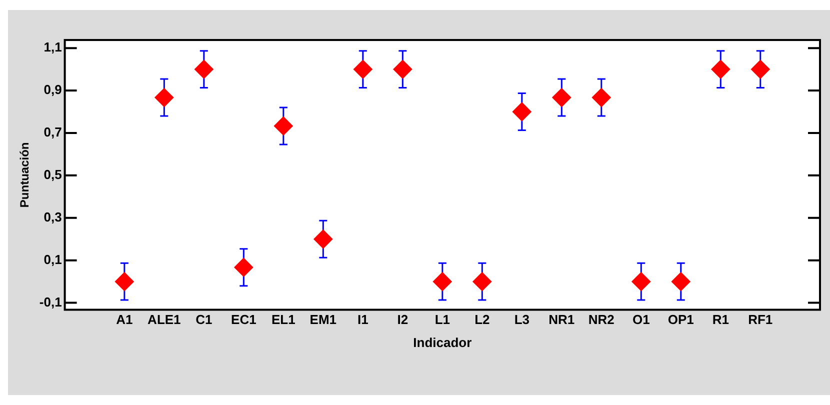  What do you see at coordinates (53, 259) in the screenshot?
I see `y-tick-label: 0,1` at bounding box center [53, 259].